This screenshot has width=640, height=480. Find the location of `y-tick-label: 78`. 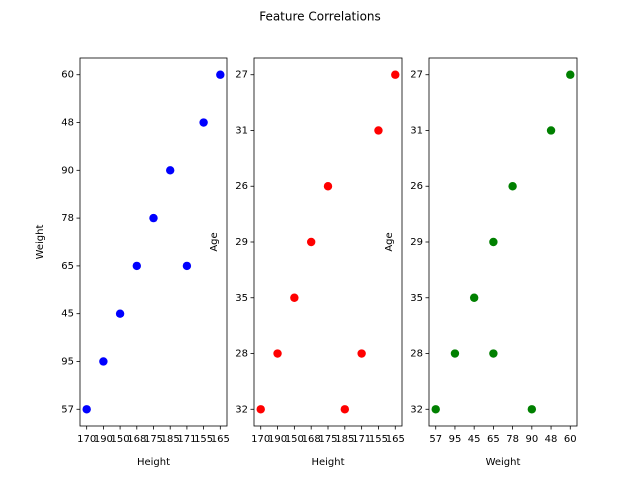

y-tick-label: 78 is located at coordinates (67, 218).